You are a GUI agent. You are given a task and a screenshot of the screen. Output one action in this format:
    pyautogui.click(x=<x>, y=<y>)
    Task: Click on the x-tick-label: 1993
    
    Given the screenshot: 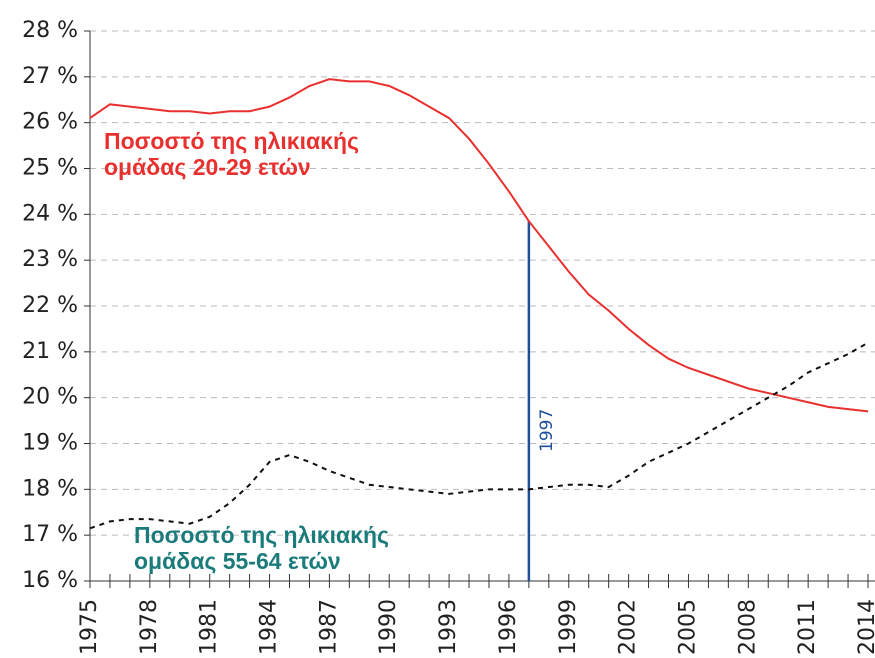 What is the action you would take?
    pyautogui.click(x=448, y=627)
    